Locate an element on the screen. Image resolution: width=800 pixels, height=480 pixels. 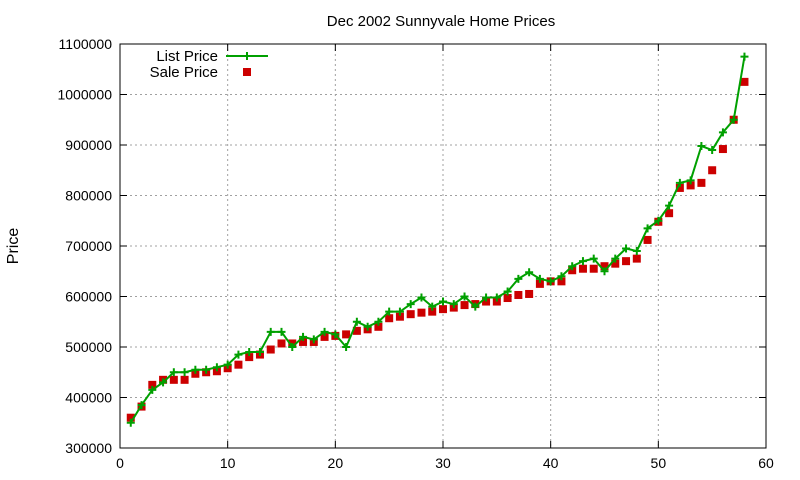
y-tick-label: 800000 is located at coordinates (88, 196).